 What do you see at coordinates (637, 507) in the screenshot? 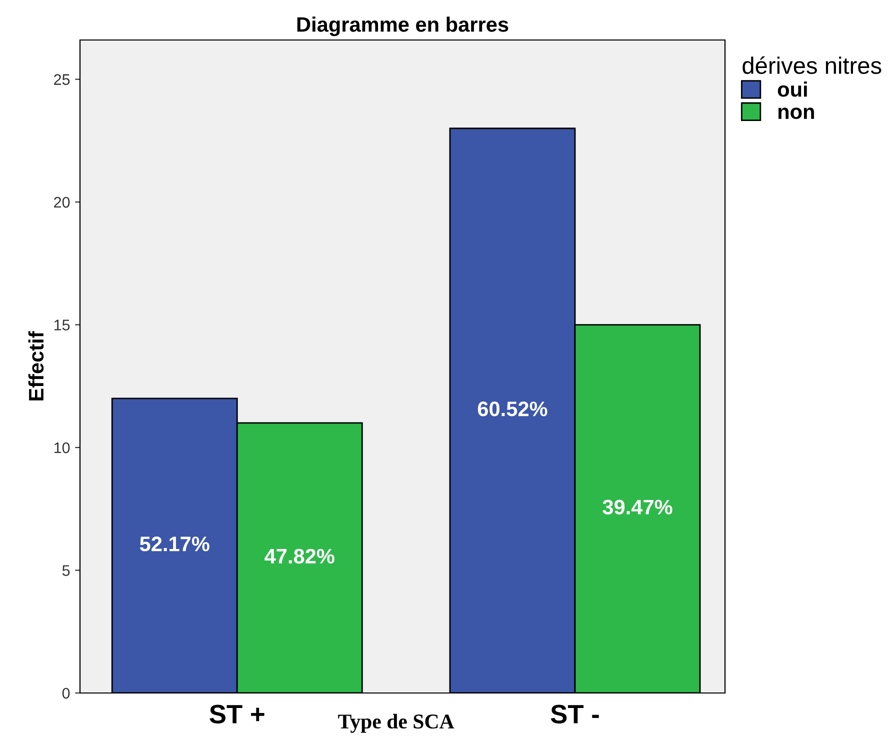
I see `annotation: 39.47%` at bounding box center [637, 507].